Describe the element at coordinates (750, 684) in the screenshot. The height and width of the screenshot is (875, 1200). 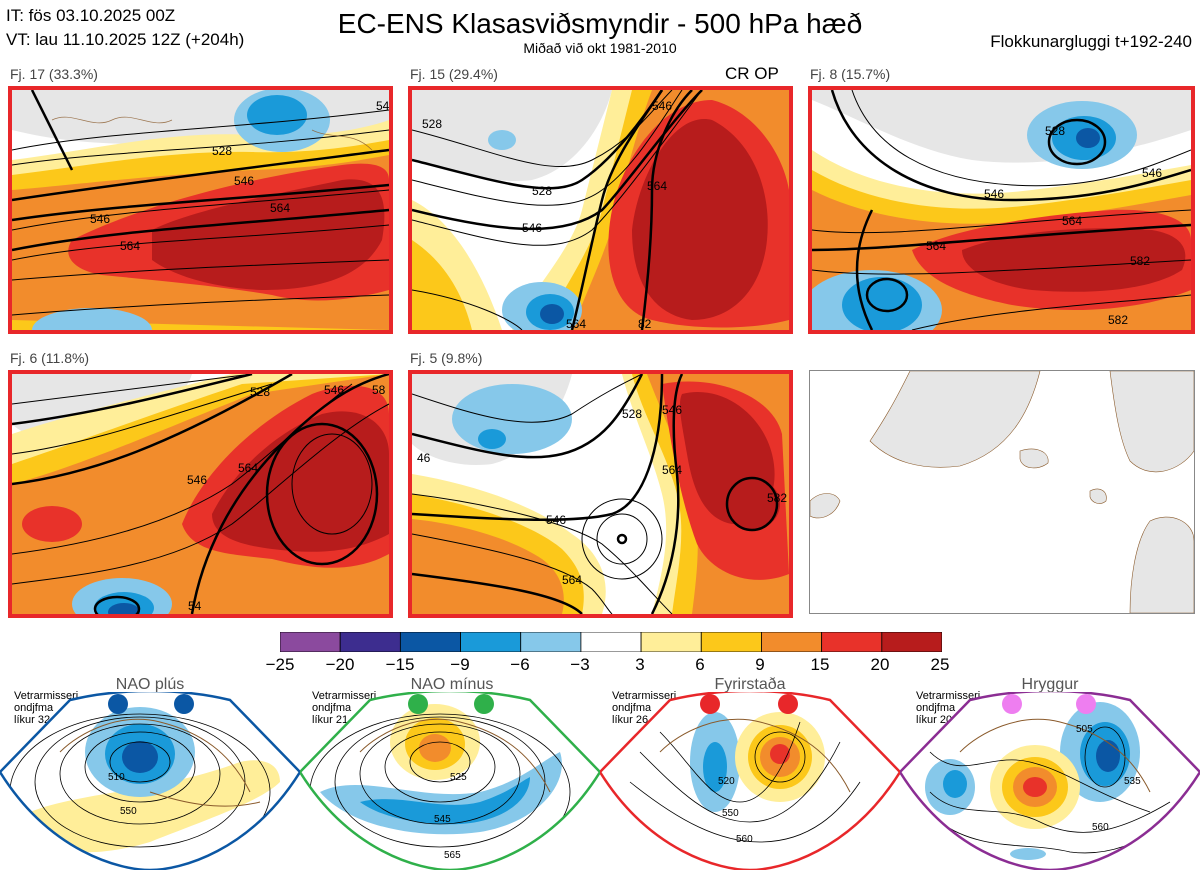
I see `regime-title: Fyrirstaða` at that location.